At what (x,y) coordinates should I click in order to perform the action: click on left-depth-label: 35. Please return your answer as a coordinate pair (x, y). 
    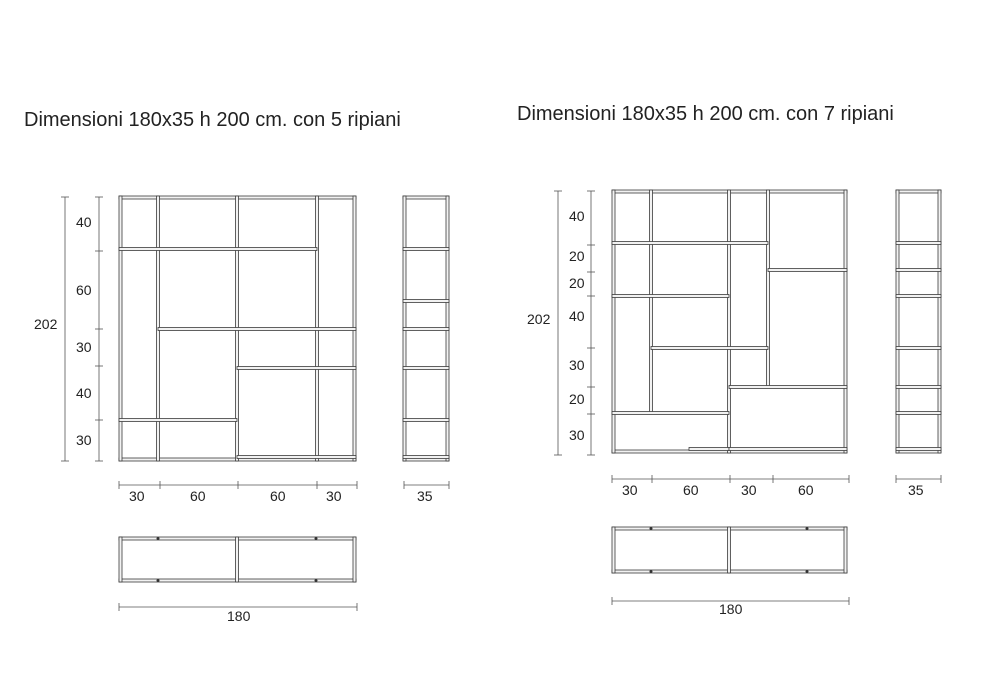
    Looking at the image, I should click on (425, 496).